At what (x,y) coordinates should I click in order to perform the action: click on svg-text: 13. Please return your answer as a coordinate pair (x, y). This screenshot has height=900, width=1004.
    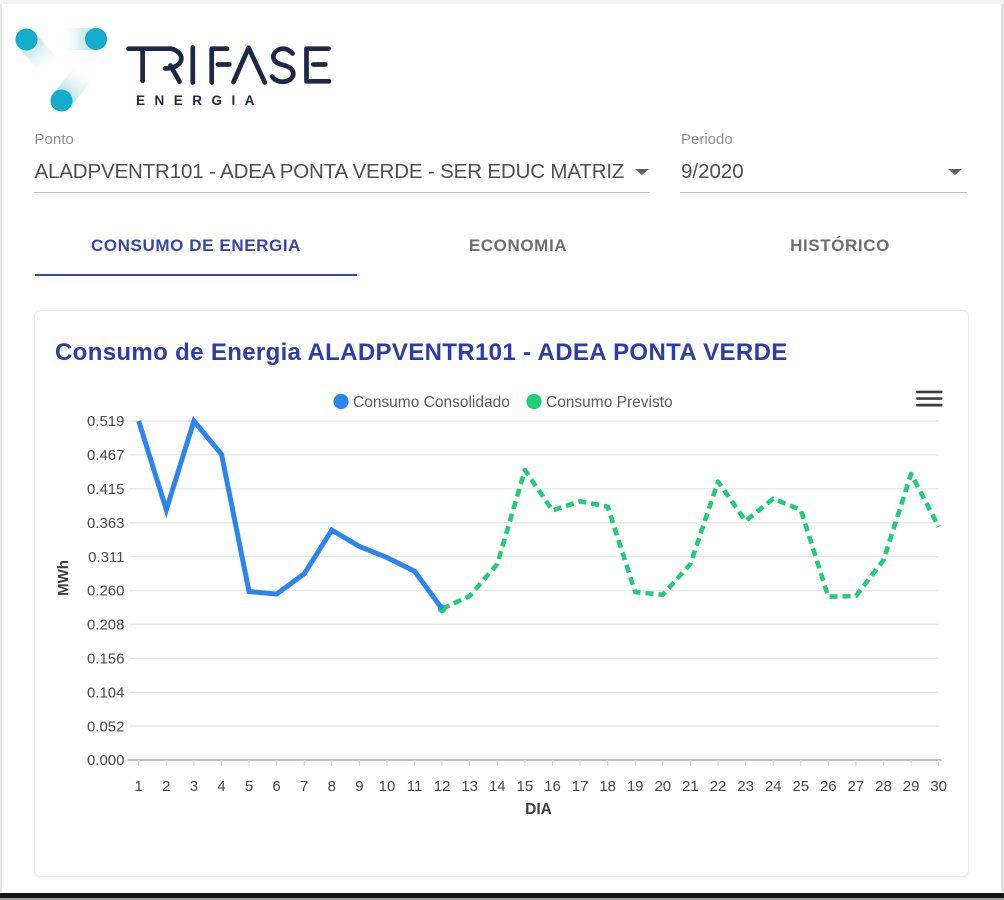
    Looking at the image, I should click on (469, 786).